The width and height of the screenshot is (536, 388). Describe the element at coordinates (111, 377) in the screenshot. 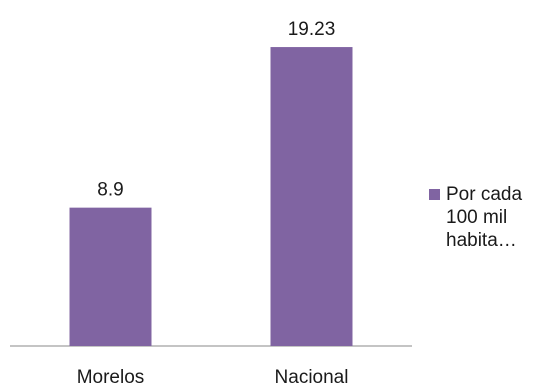

I see `x-tick-label-morelos: Morelos` at that location.